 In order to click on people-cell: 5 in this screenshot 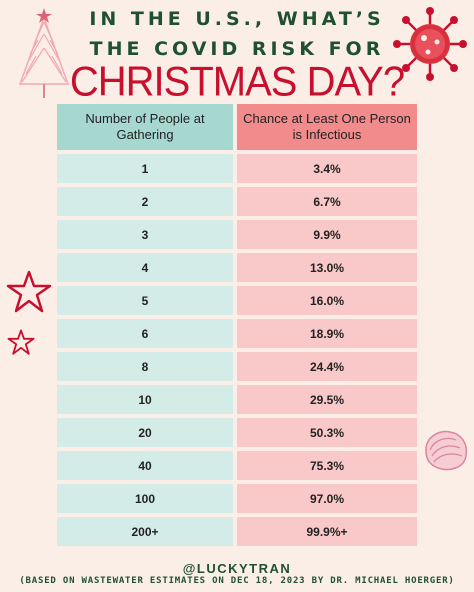, I will do `click(145, 300)`.